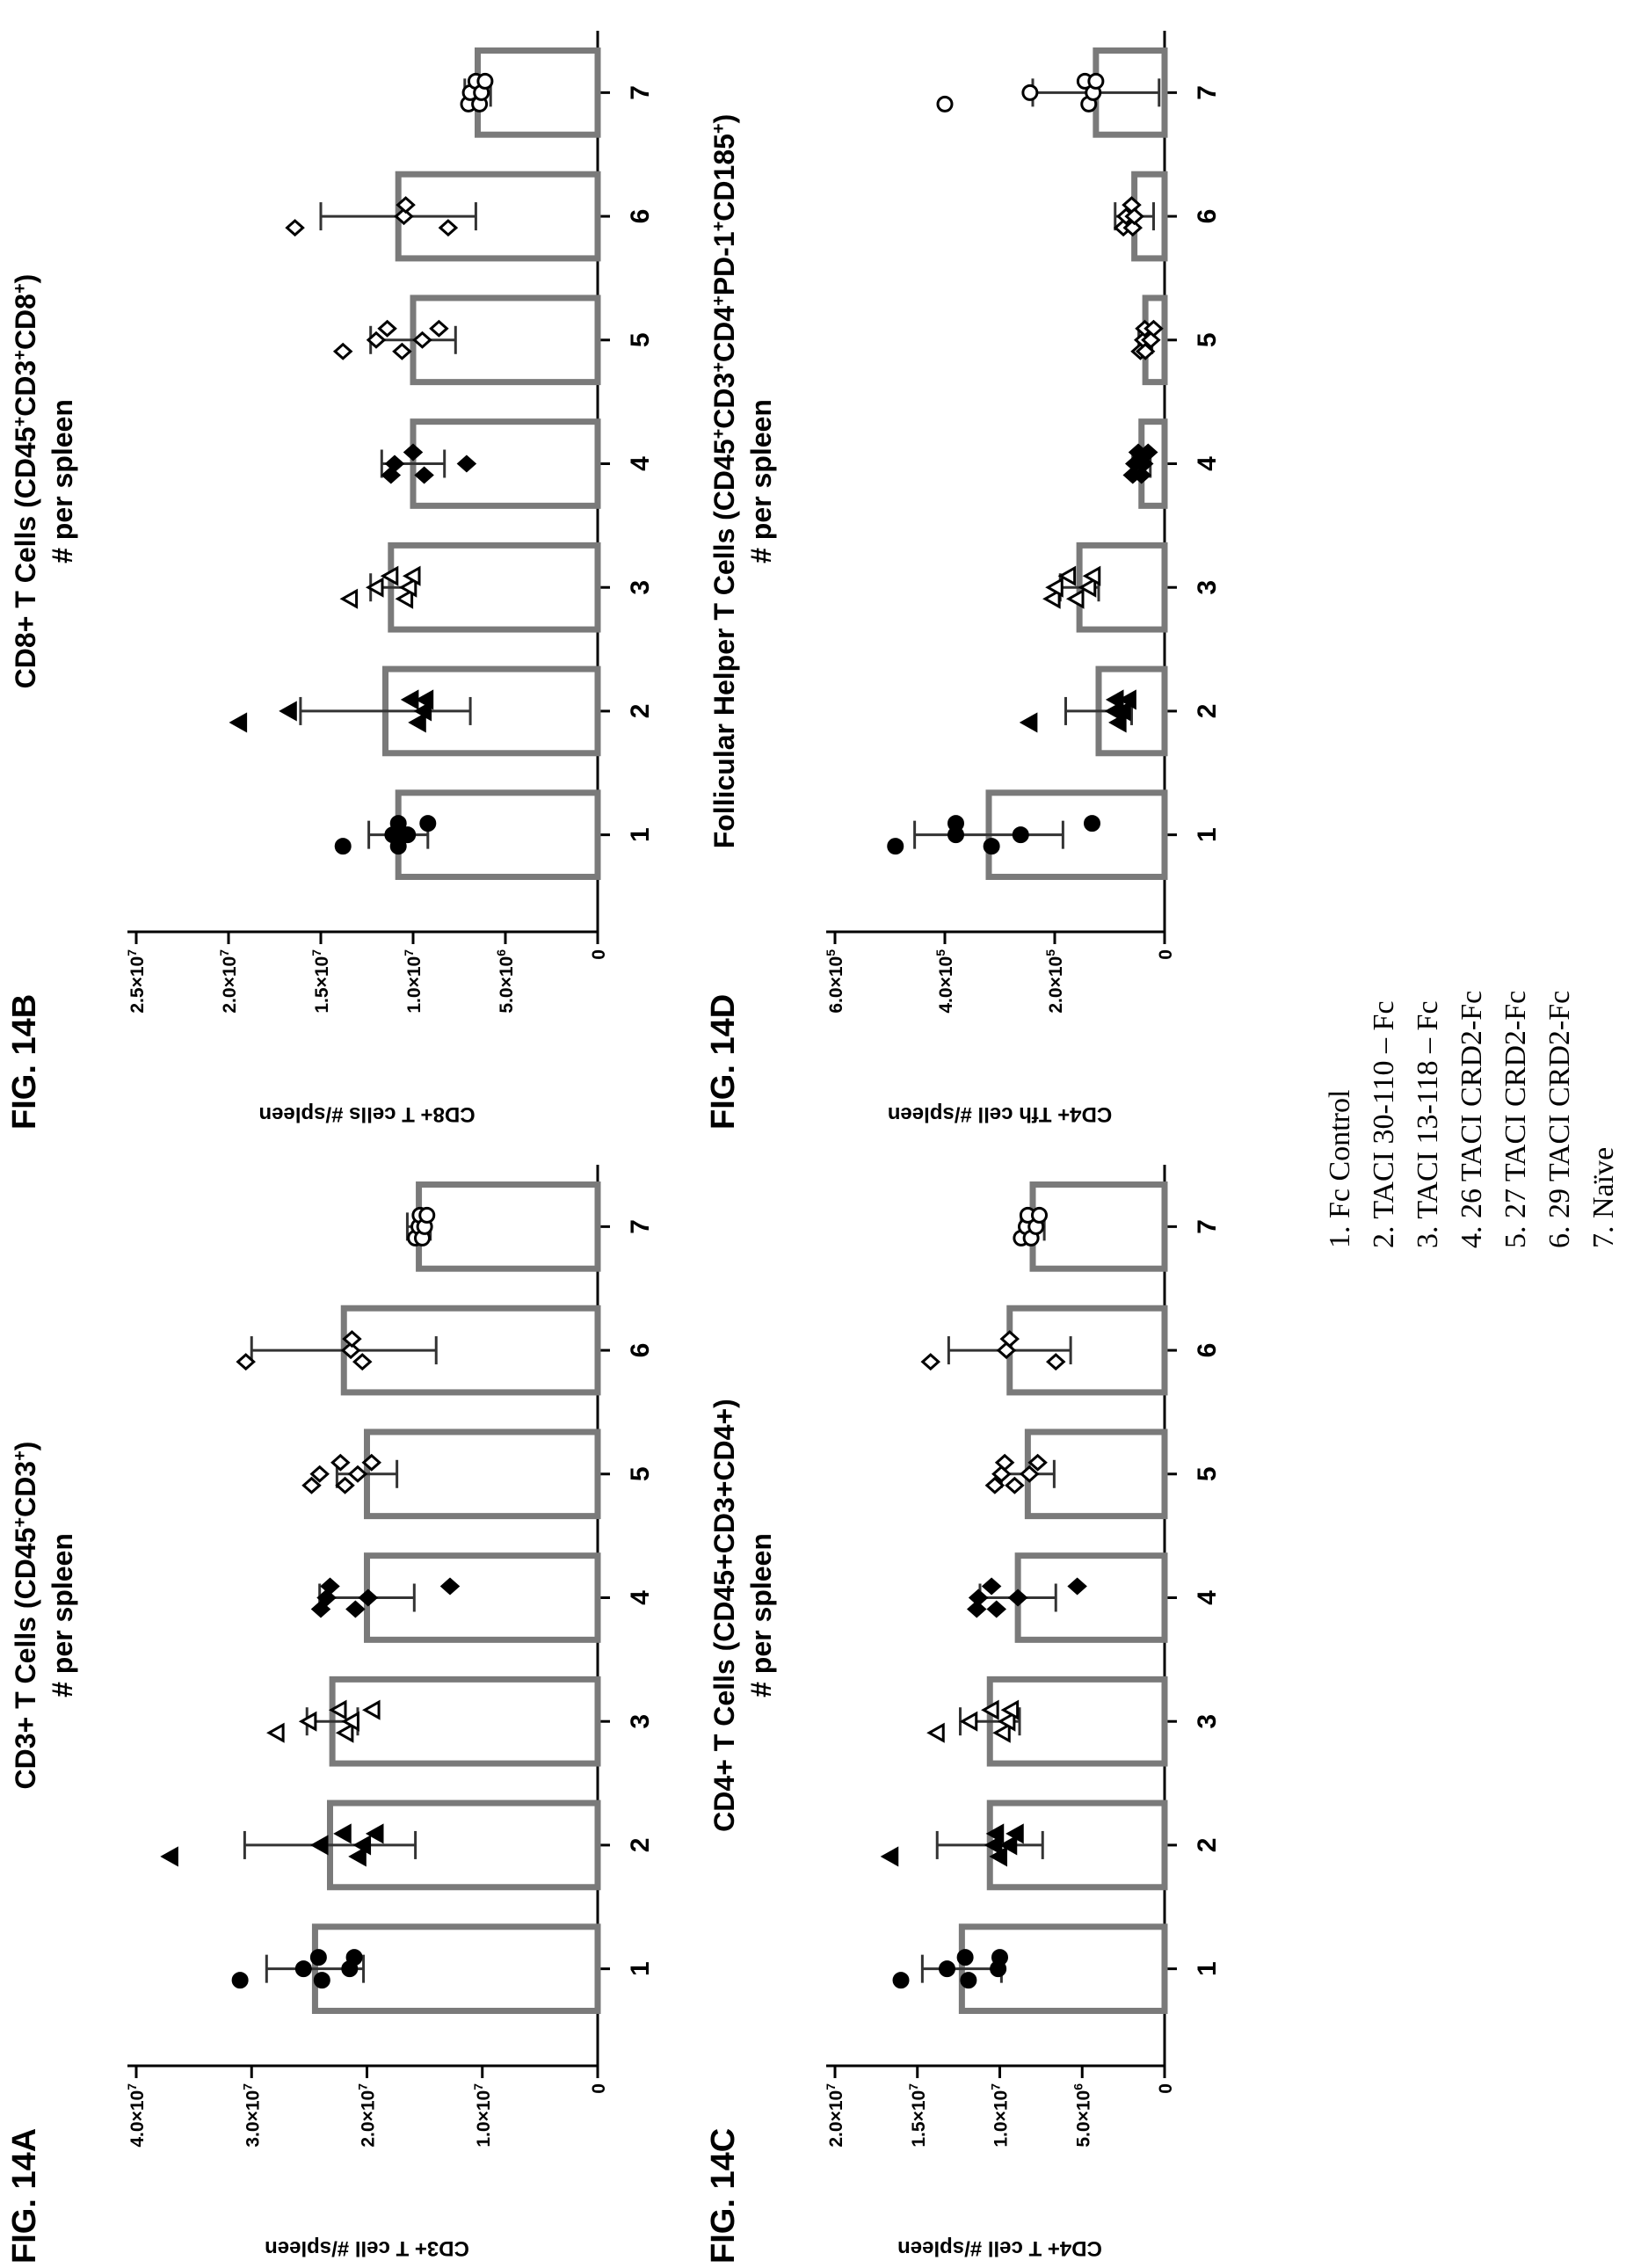 The image size is (1648, 2268). I want to click on y-tick-label: 4.0×105, so click(944, 982).